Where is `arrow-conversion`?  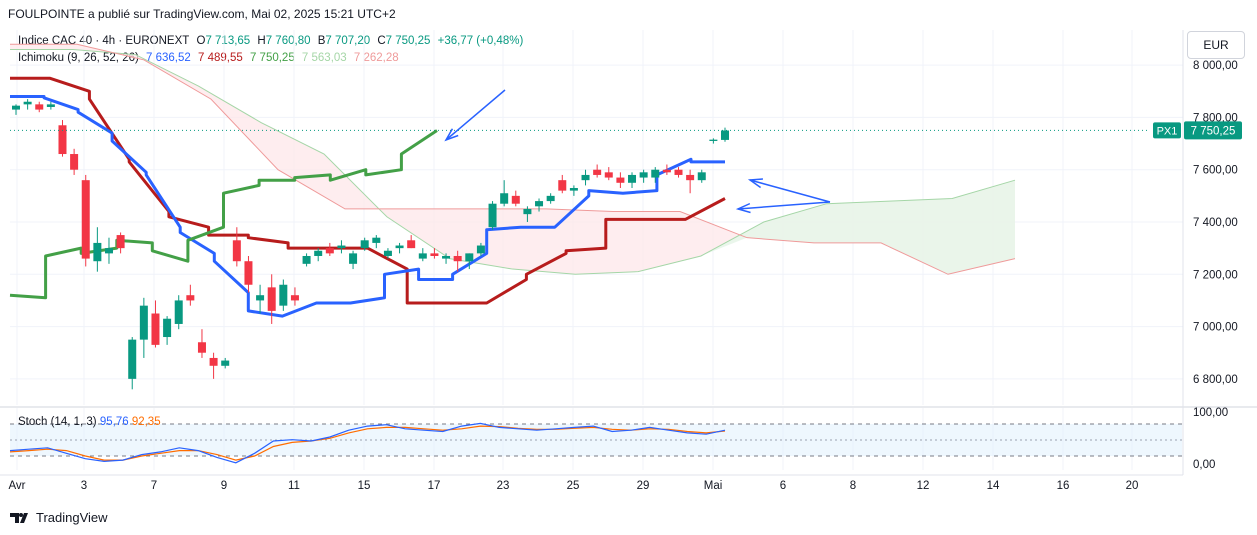 arrow-conversion is located at coordinates (790, 191).